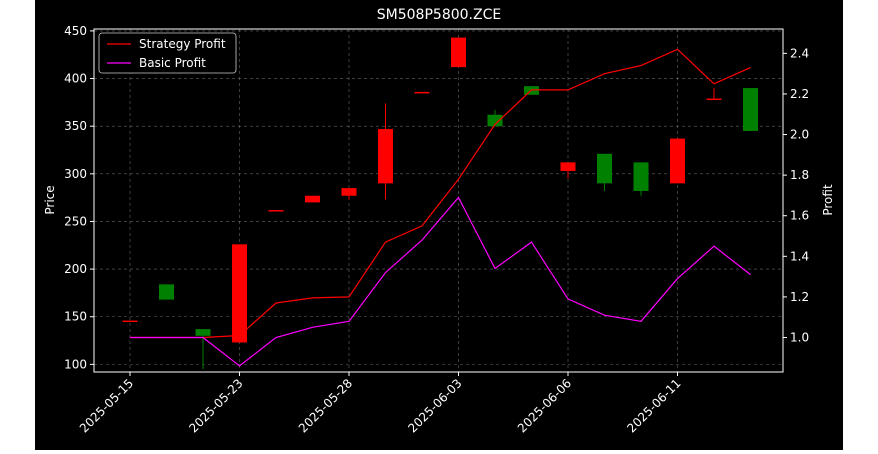  I want to click on y2-tick-label: 1.2, so click(799, 297).